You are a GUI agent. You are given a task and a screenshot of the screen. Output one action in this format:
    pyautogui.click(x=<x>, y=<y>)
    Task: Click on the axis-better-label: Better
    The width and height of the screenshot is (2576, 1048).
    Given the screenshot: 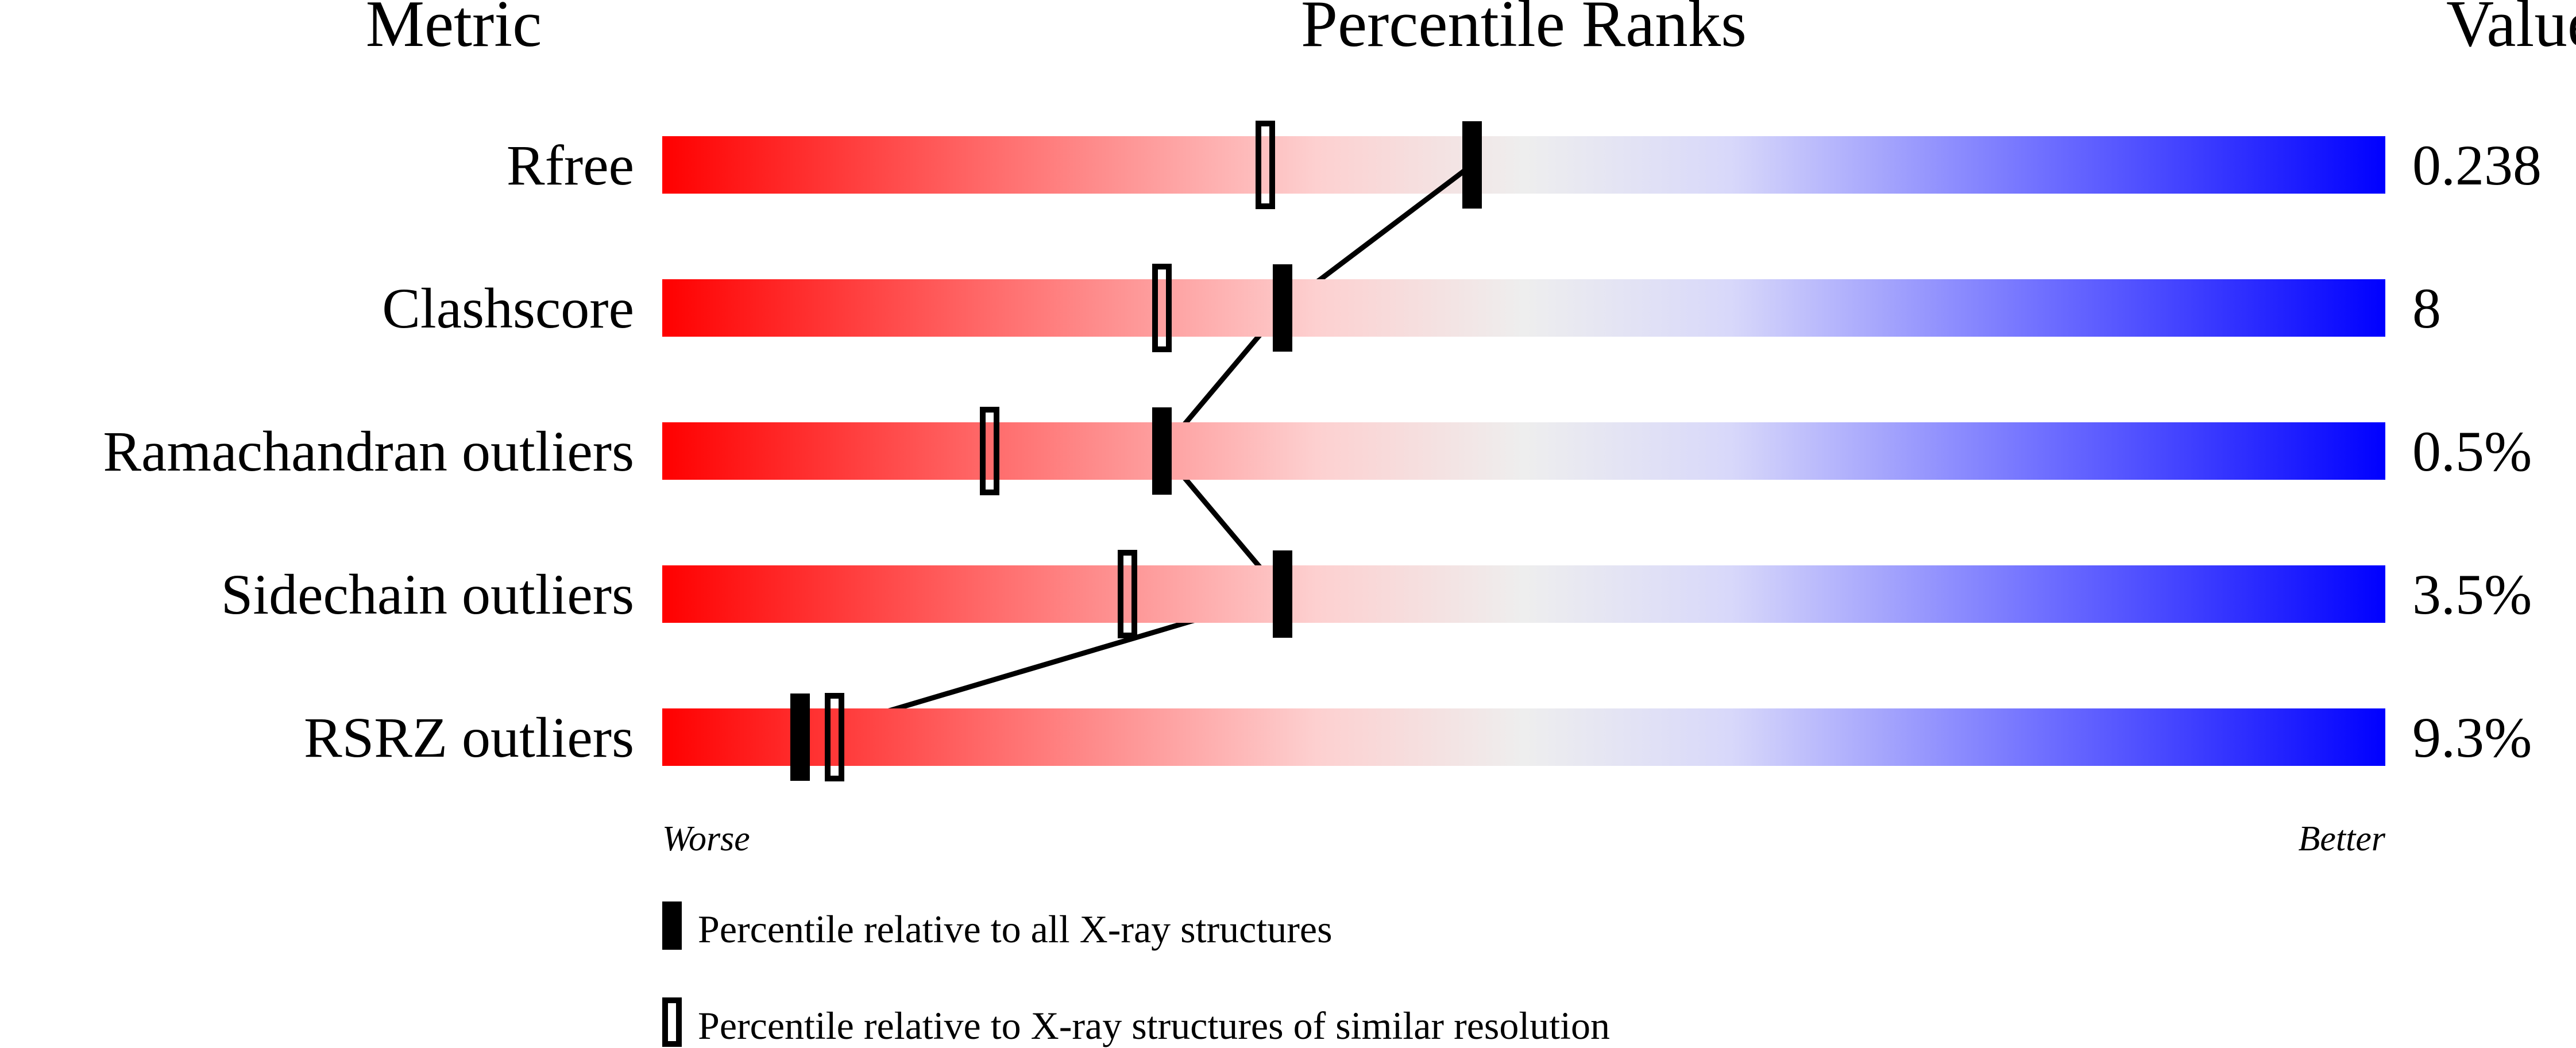 What is the action you would take?
    pyautogui.click(x=2342, y=838)
    